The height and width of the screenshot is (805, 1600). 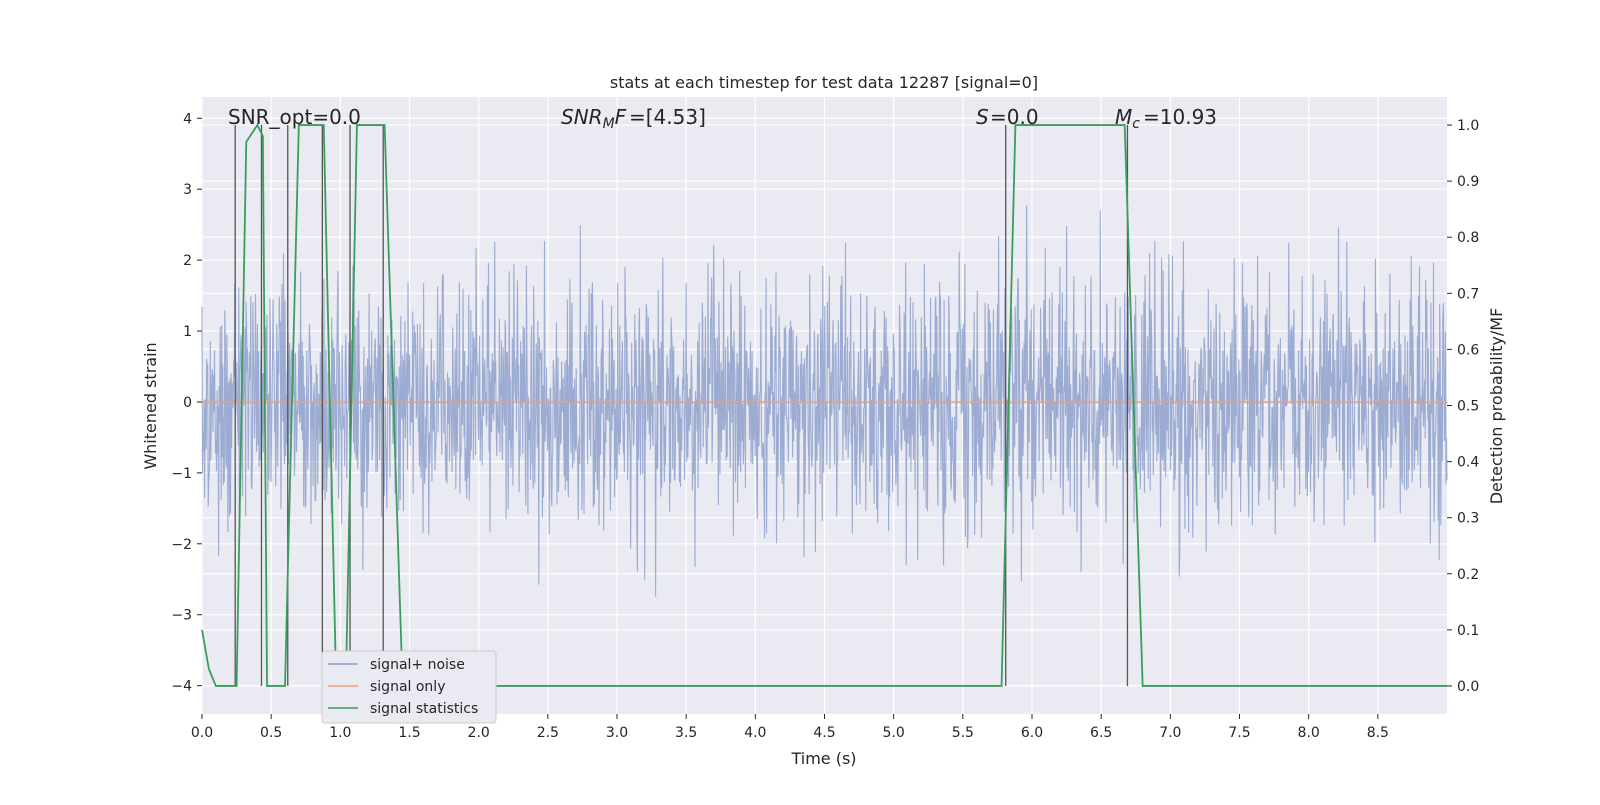 I want to click on x-tick-label: 7.5, so click(x=1239, y=733).